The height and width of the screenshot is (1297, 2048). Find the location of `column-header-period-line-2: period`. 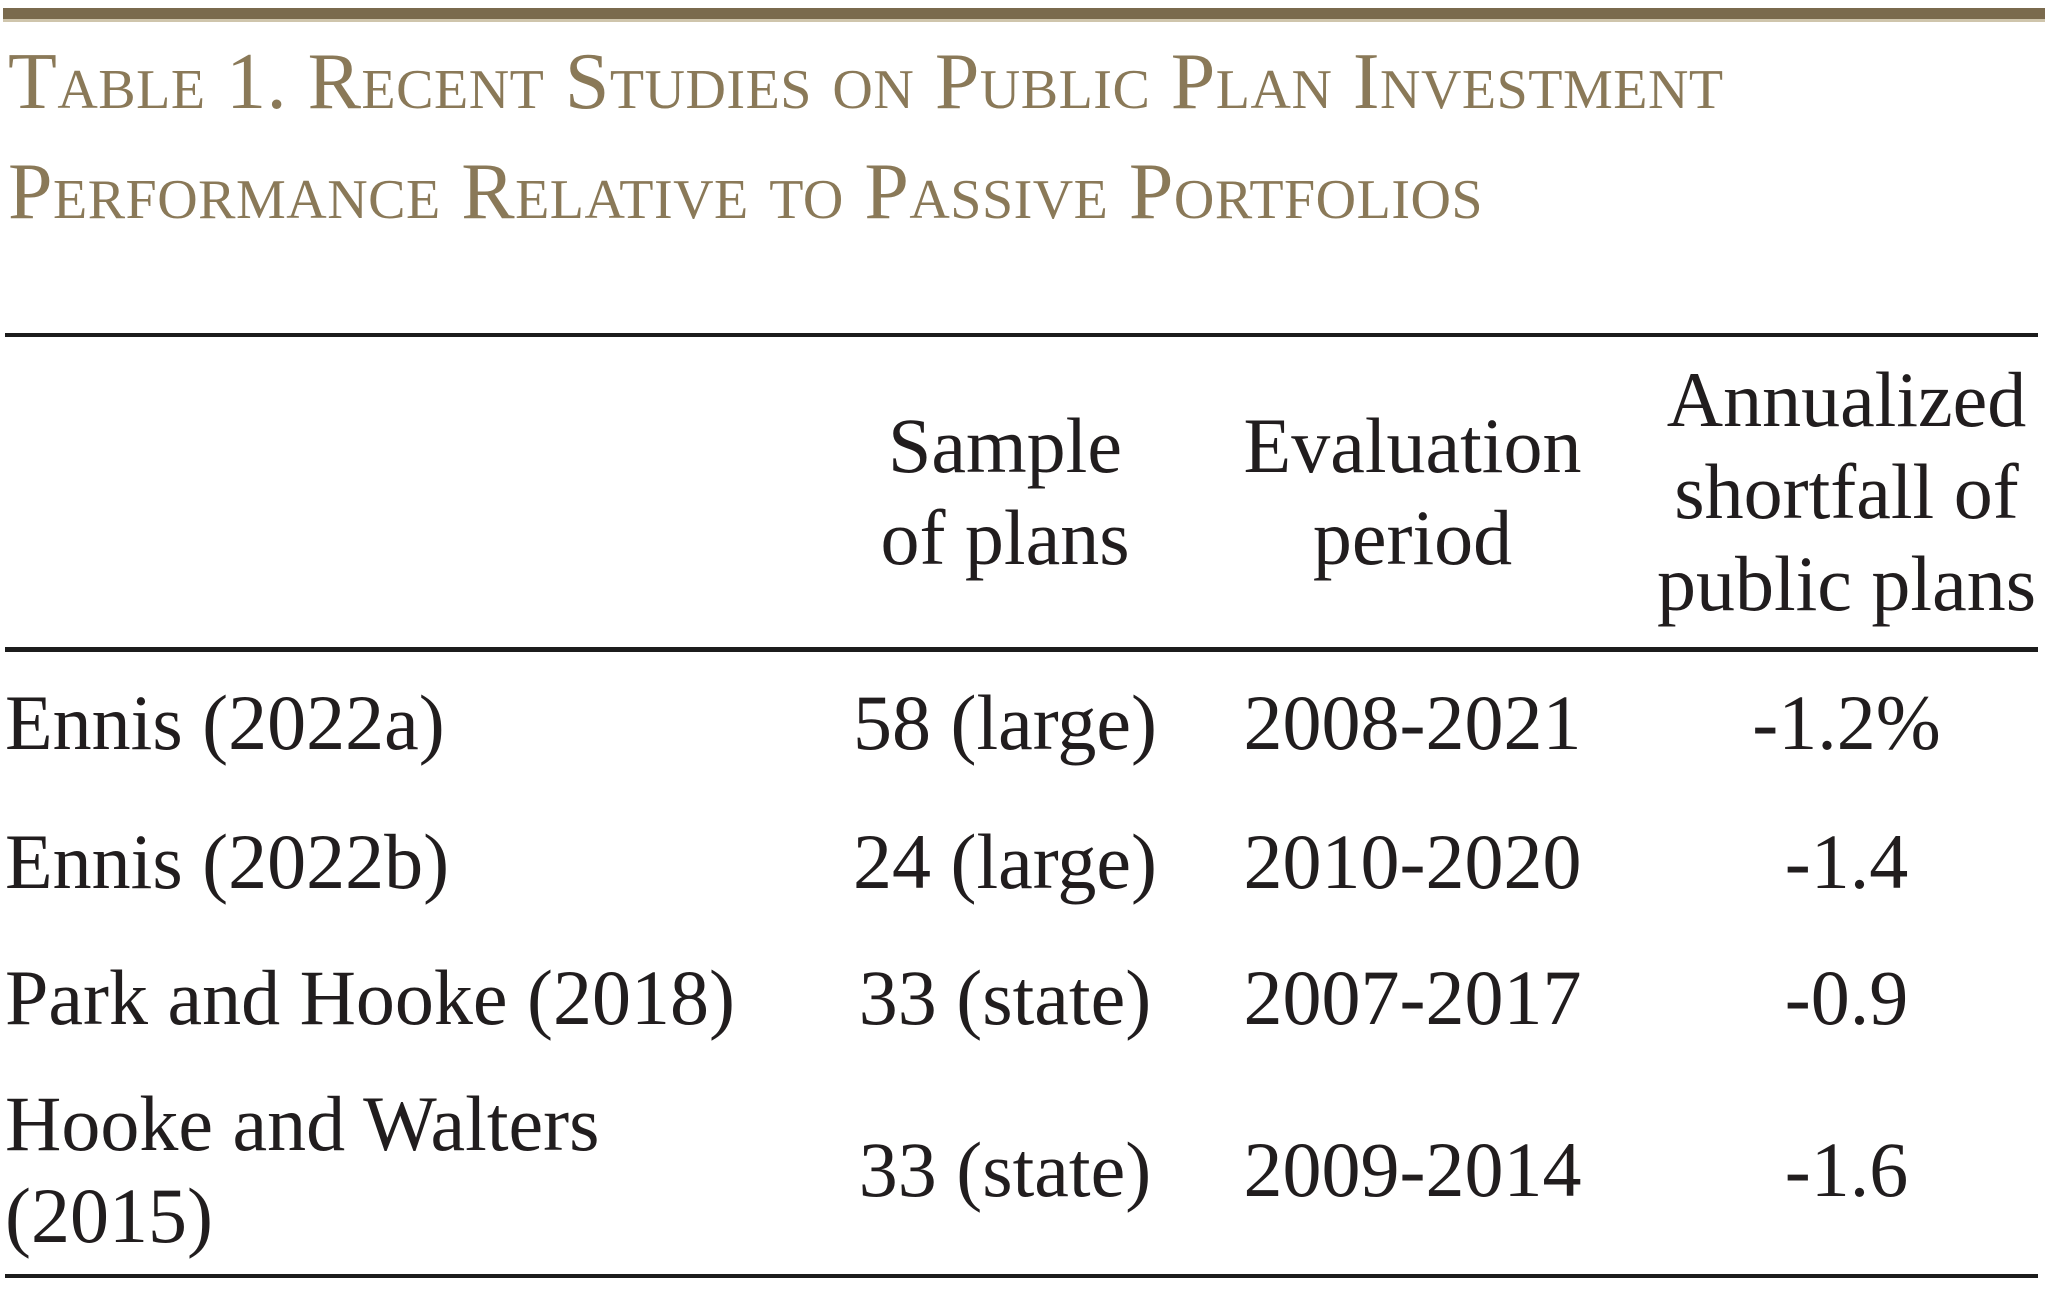

column-header-period-line-2: period is located at coordinates (1412, 537).